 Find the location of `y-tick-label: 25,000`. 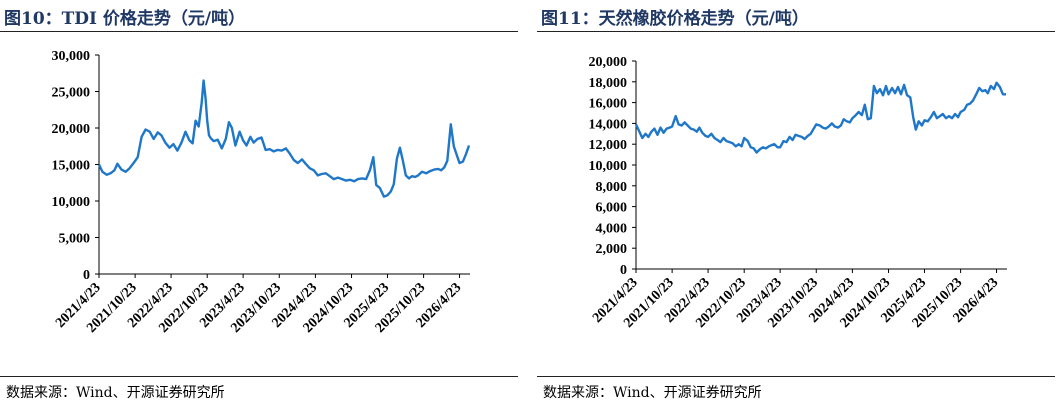

y-tick-label: 25,000 is located at coordinates (71, 93).